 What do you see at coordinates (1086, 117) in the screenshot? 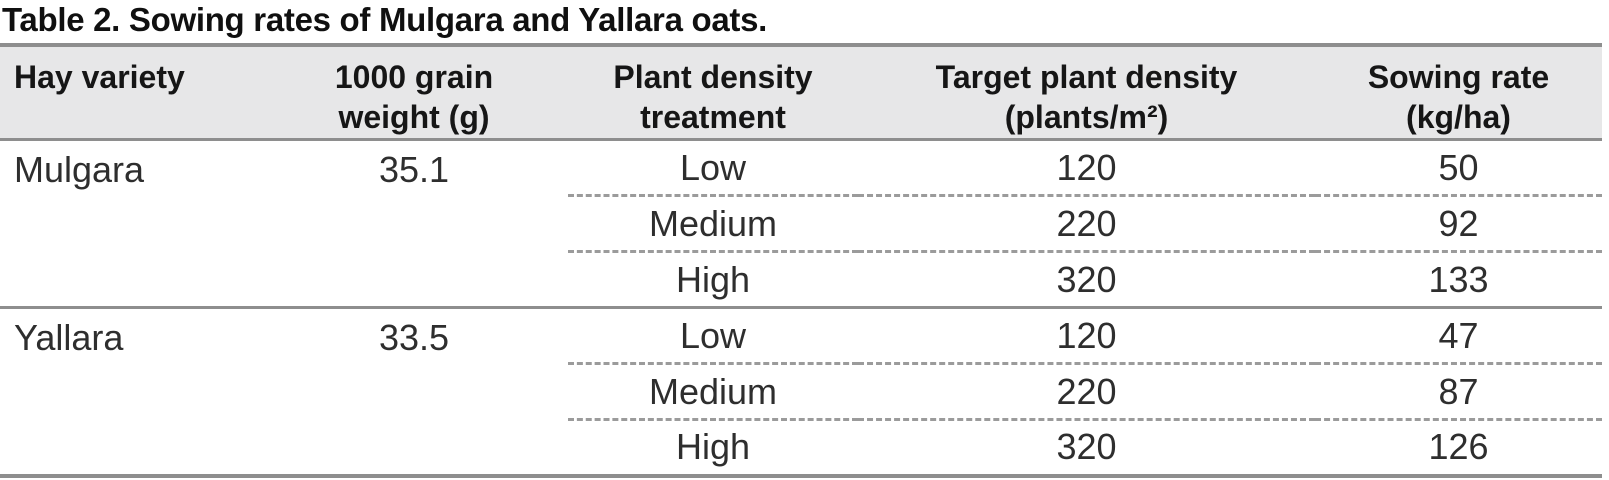
I see `header-line: (plants/m²)` at bounding box center [1086, 117].